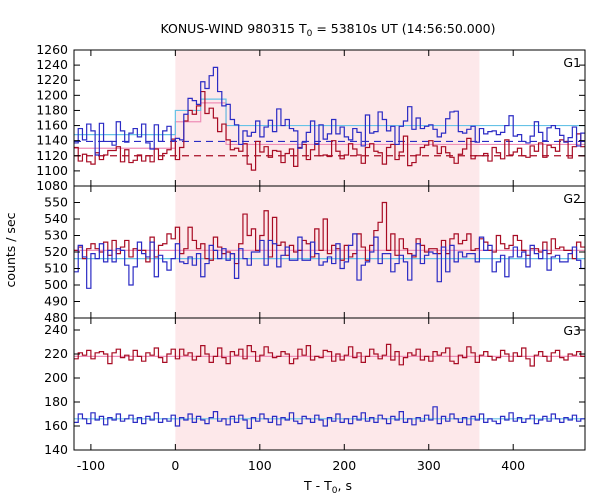 Image resolution: width=600 pixels, height=500 pixels. What do you see at coordinates (52, 185) in the screenshot?
I see `y-tick-label: 1080` at bounding box center [52, 185].